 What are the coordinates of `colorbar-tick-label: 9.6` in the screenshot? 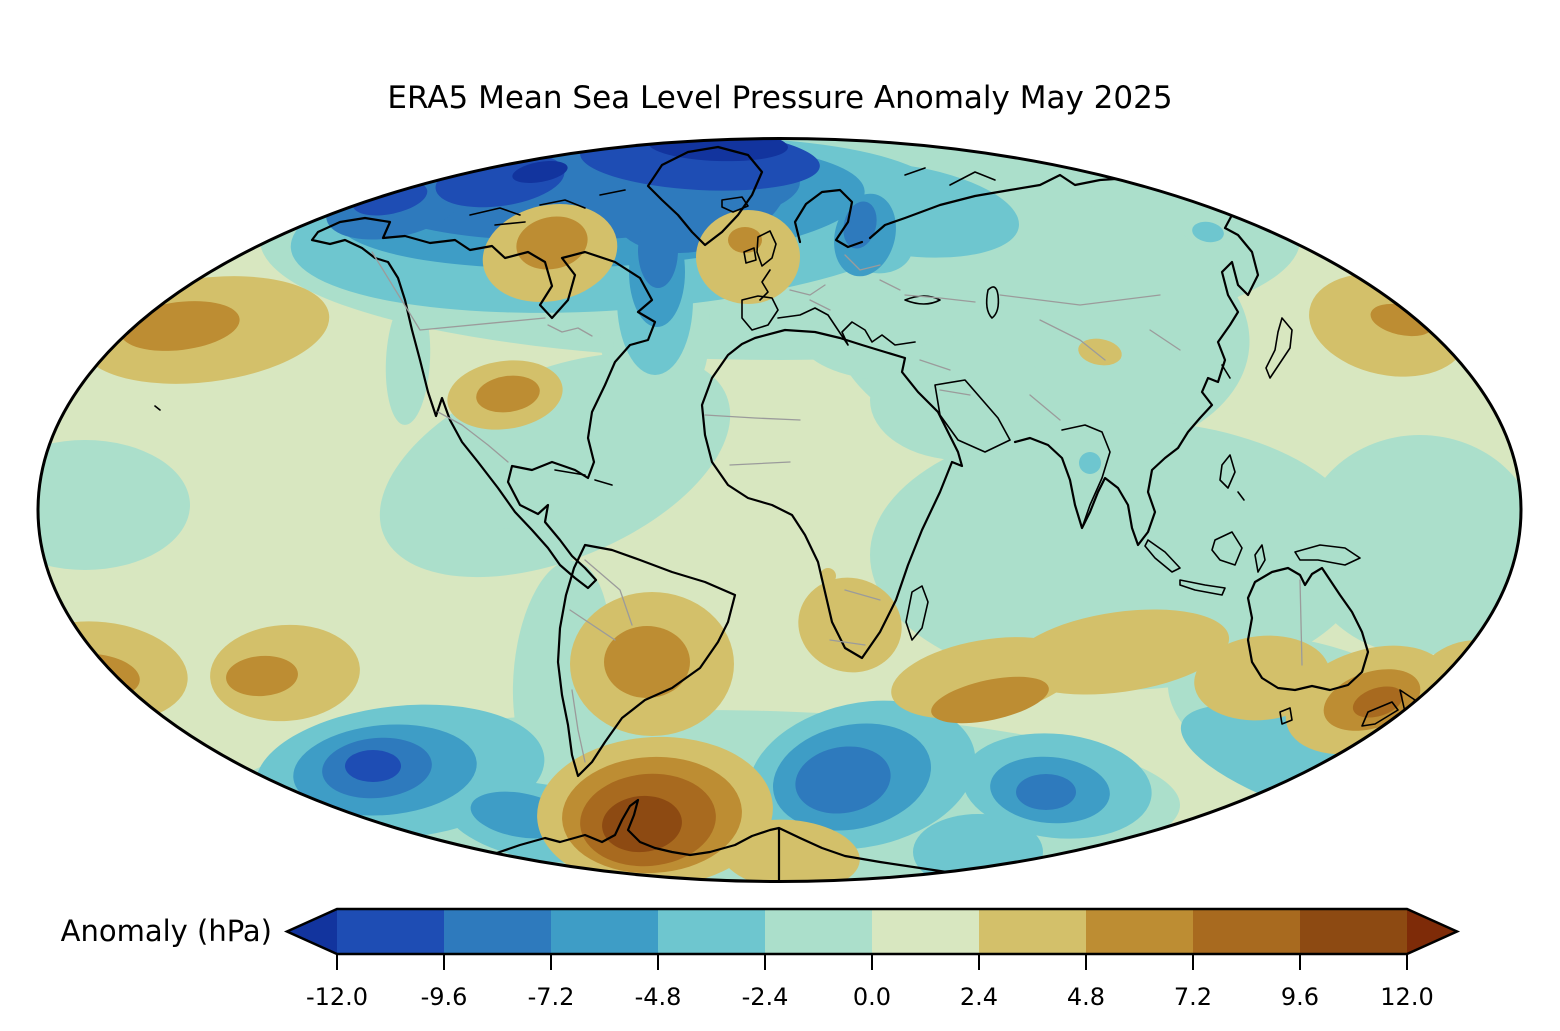 It's located at (1300, 997).